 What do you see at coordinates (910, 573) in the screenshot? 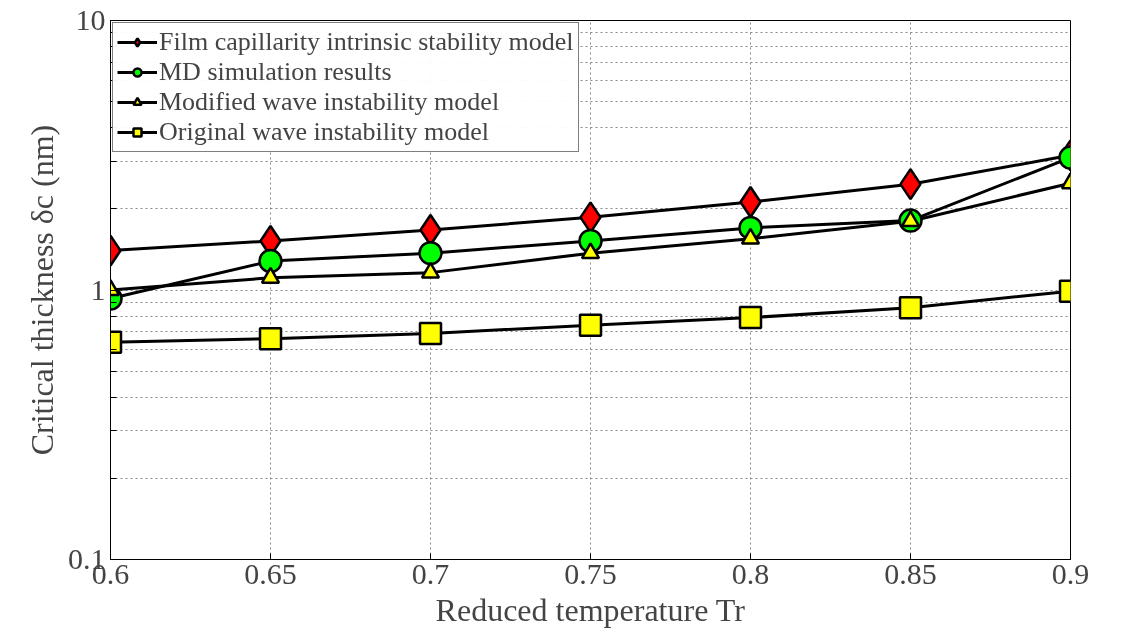
I see `x-tick-label: 0.85` at bounding box center [910, 573].